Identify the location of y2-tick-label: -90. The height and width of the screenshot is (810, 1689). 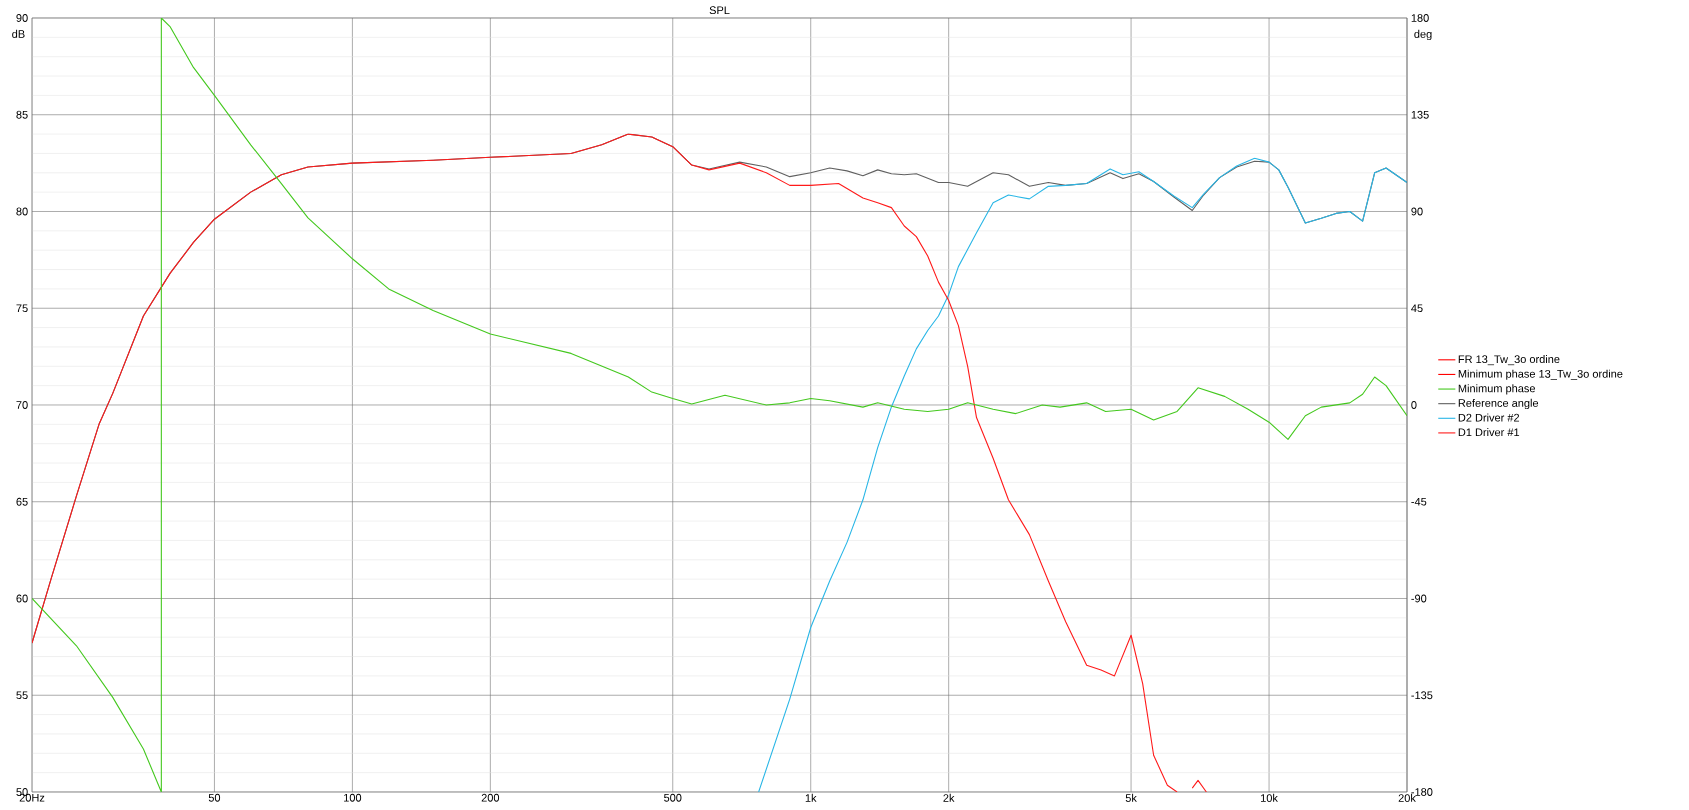
(1419, 598).